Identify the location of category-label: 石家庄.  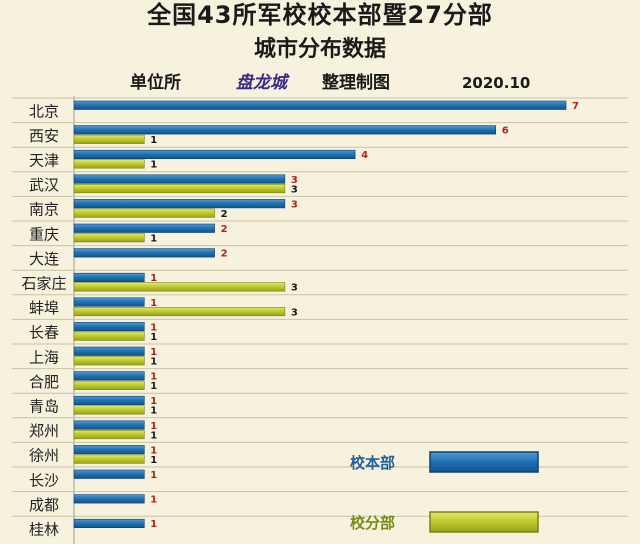
(43, 284).